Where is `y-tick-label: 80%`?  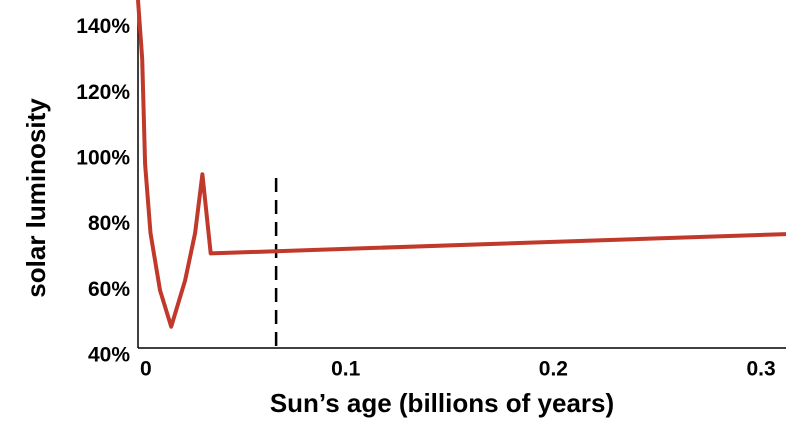 y-tick-label: 80% is located at coordinates (109, 223).